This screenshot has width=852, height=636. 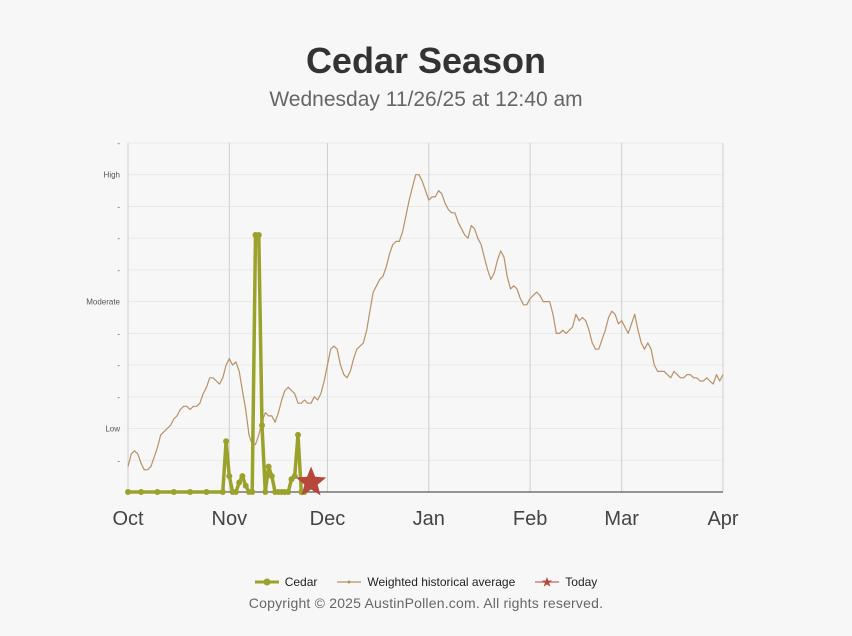 I want to click on x-tick-label: Oct, so click(x=128, y=519).